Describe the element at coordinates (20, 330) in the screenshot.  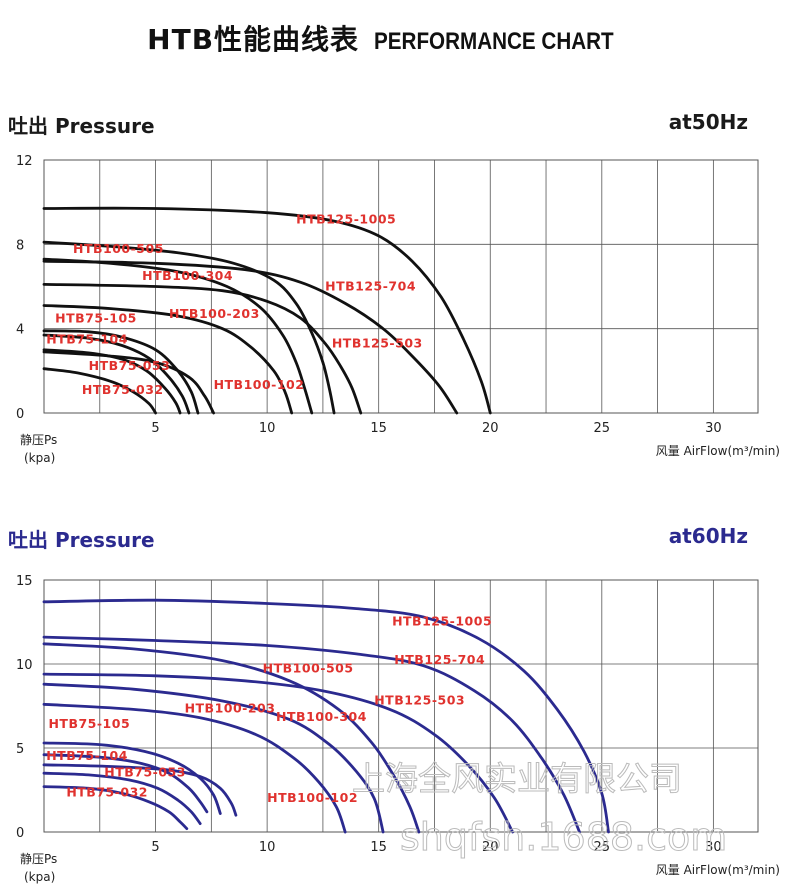
I see `y-tick-label: 4` at that location.